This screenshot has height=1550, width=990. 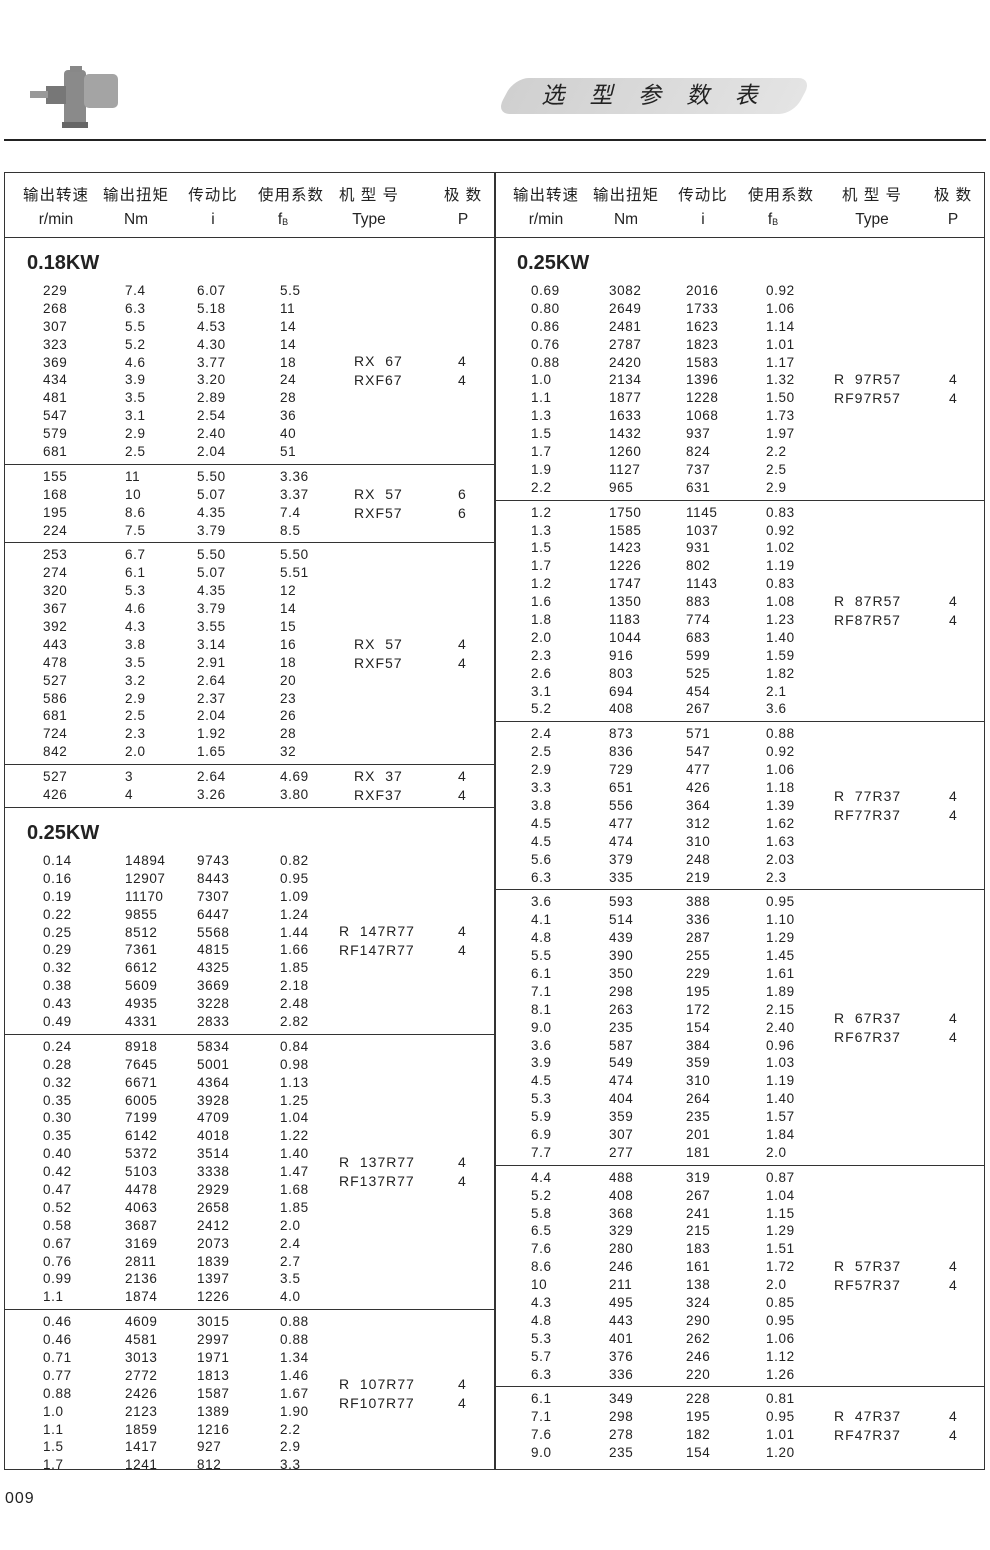 What do you see at coordinates (621, 1009) in the screenshot?
I see `torque-cell: 263` at bounding box center [621, 1009].